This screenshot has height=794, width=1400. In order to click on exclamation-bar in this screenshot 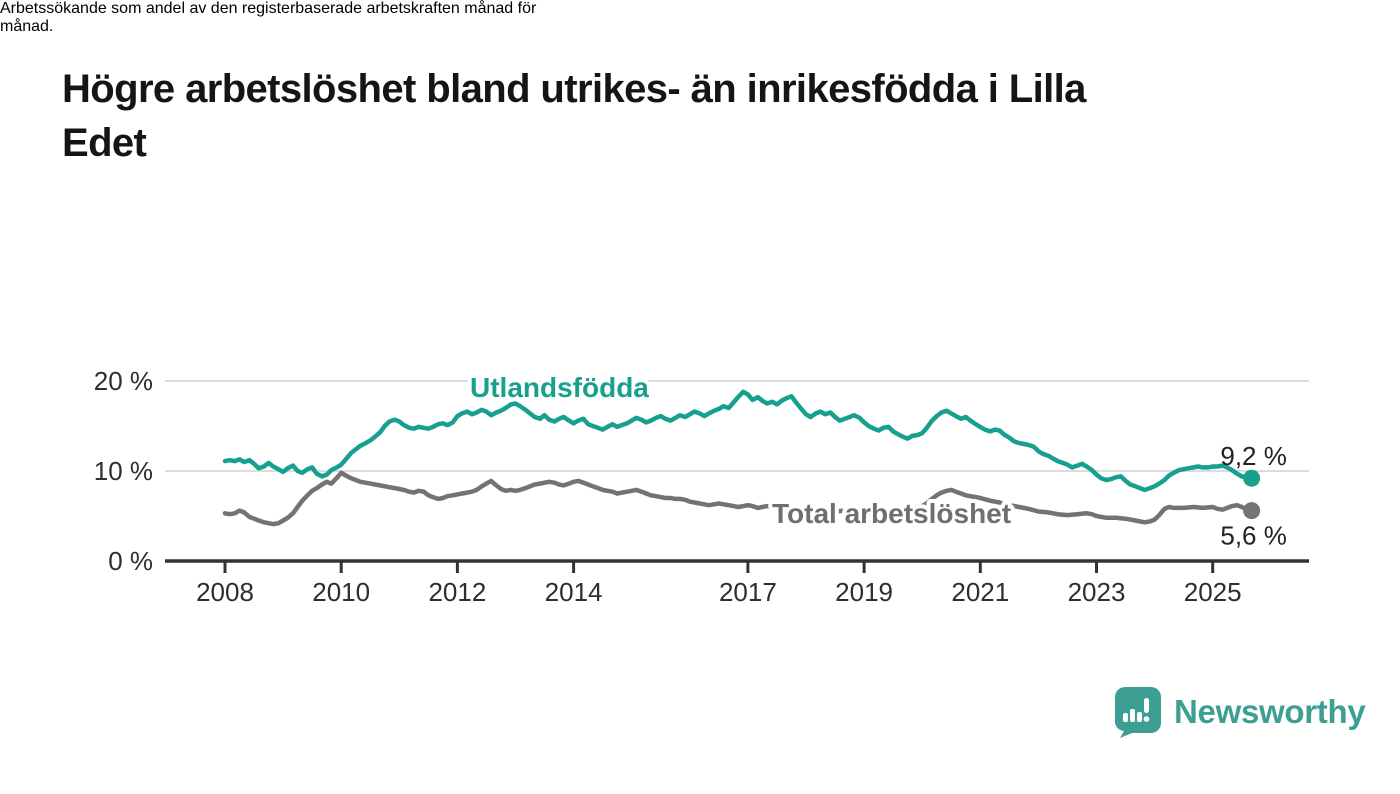, I will do `click(1146, 705)`.